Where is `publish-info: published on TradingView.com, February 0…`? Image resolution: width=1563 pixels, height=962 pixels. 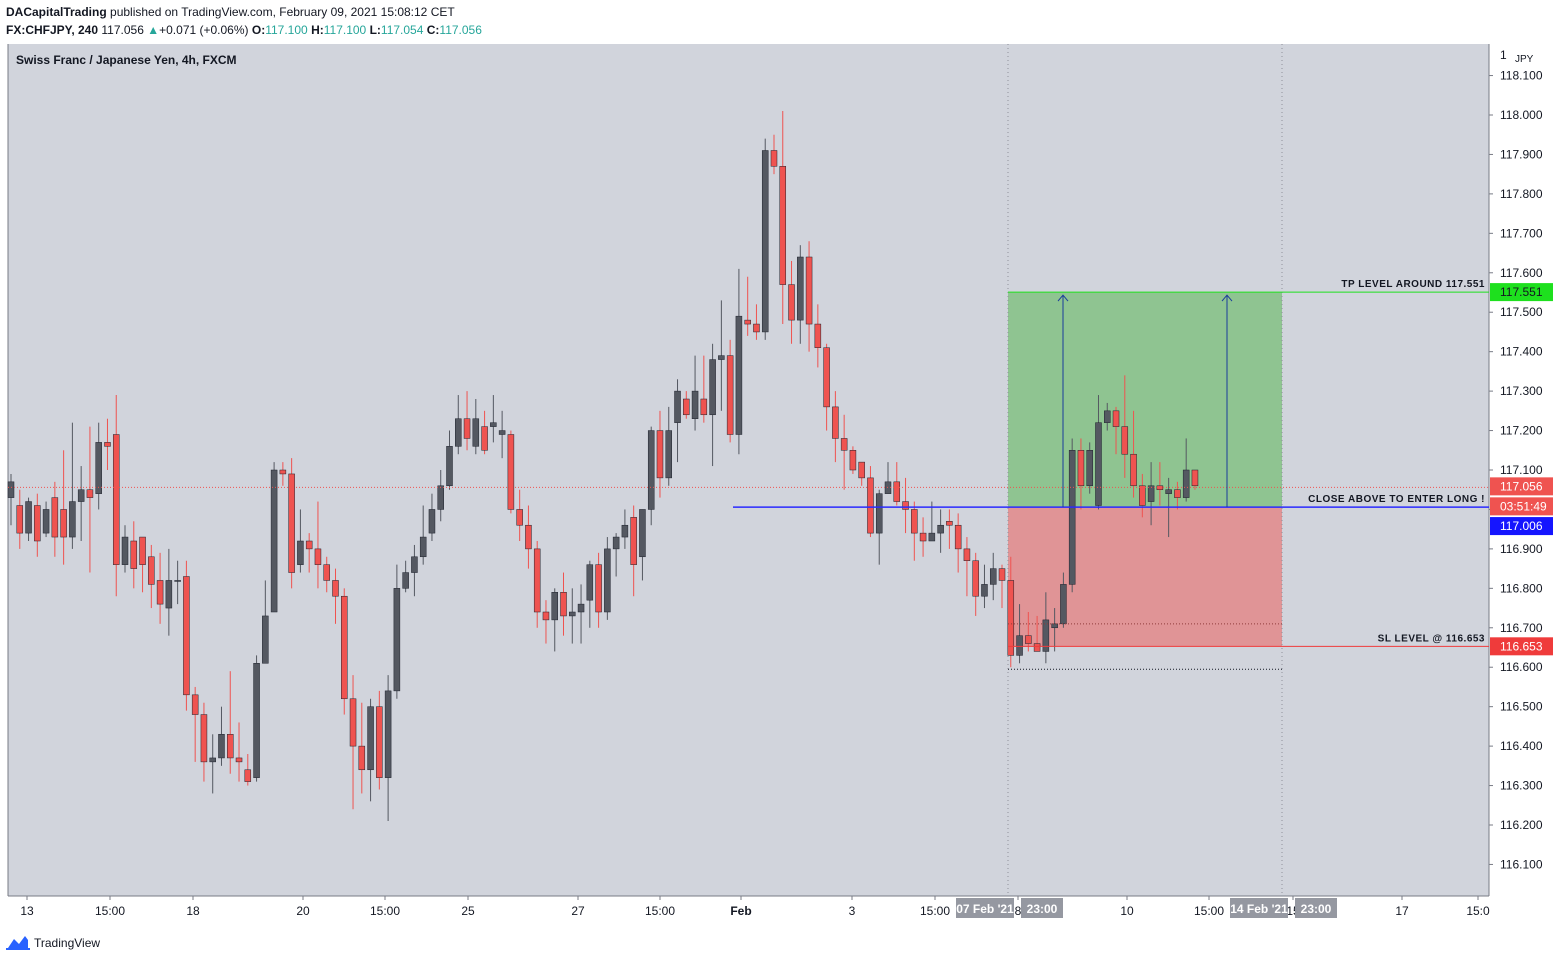
publish-info: published on TradingView.com, February 0… is located at coordinates (282, 12).